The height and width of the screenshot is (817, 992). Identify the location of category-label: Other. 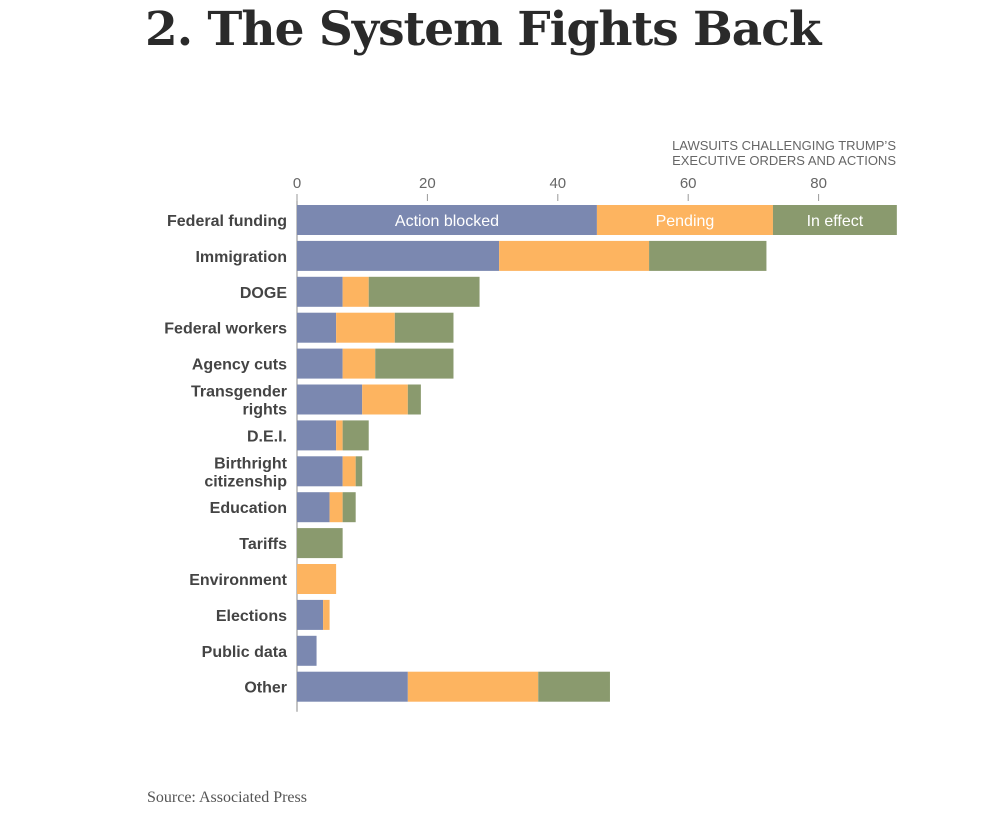
(265, 688).